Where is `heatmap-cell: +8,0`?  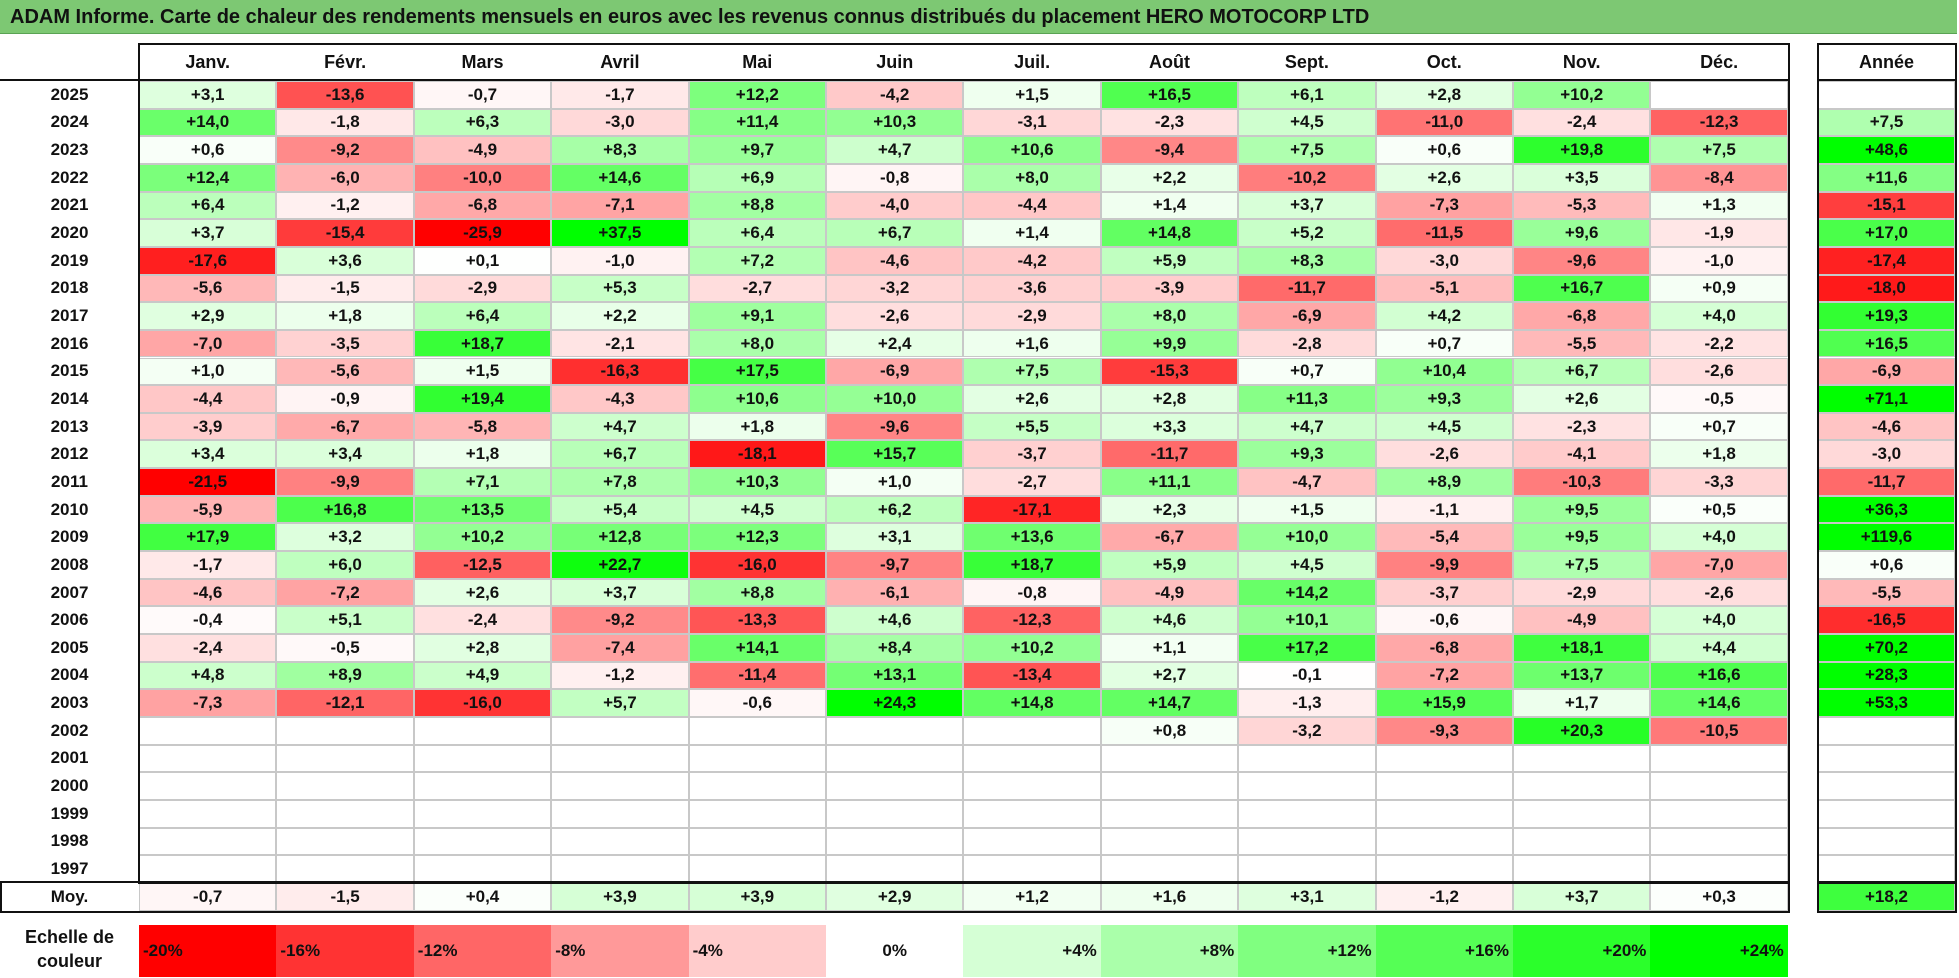
heatmap-cell: +8,0 is located at coordinates (1032, 177).